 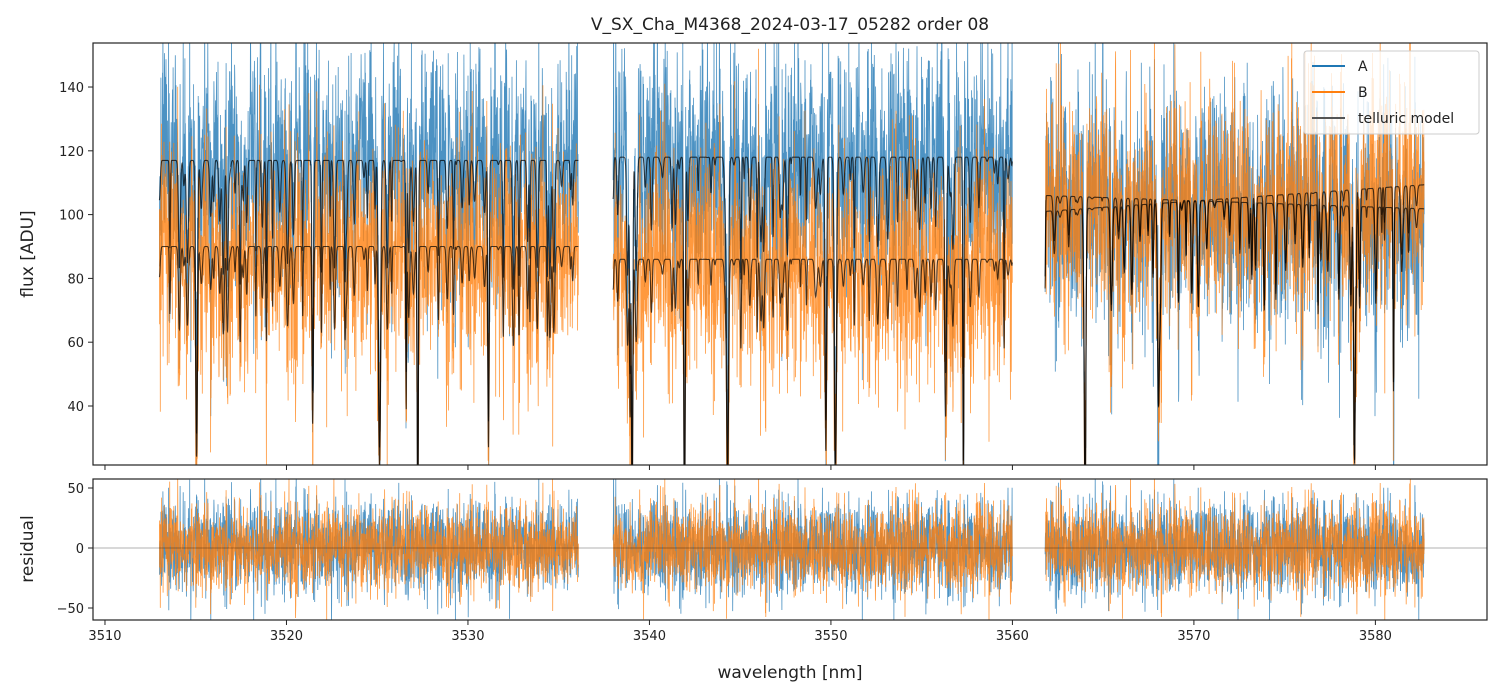 What do you see at coordinates (28, 253) in the screenshot?
I see `y-axis-label-flux: flux [ADU]` at bounding box center [28, 253].